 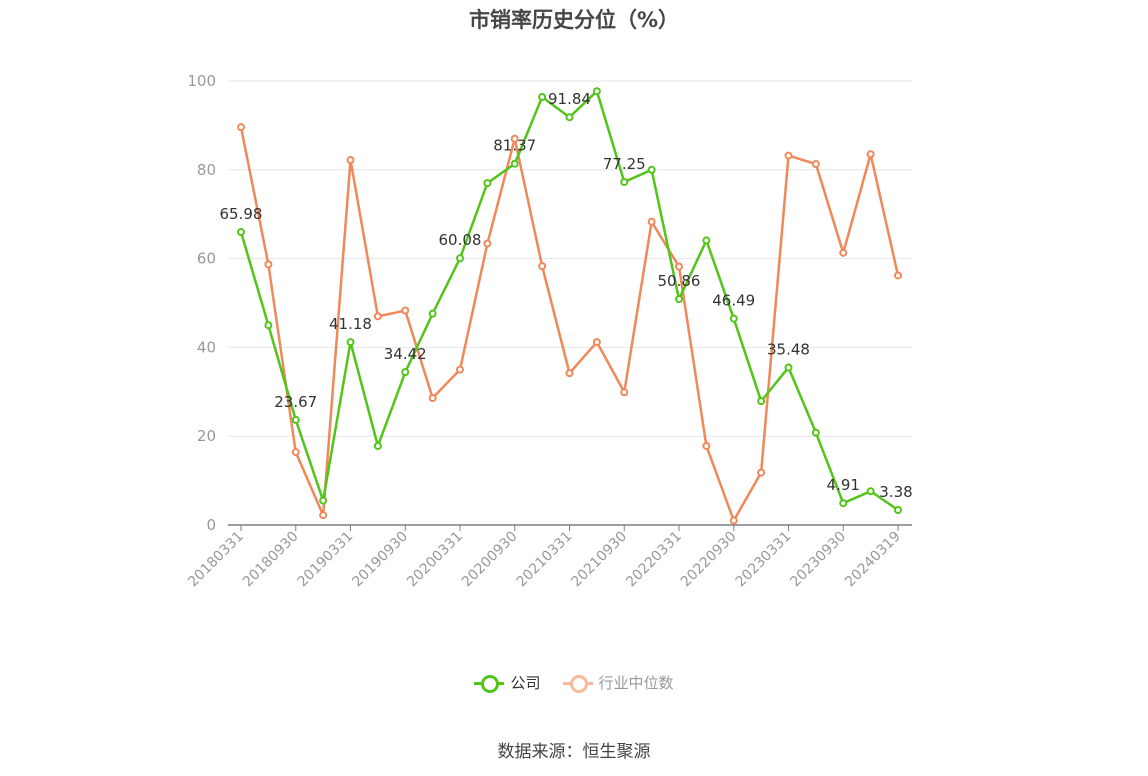 What do you see at coordinates (843, 485) in the screenshot?
I see `data-label-company: 4.91` at bounding box center [843, 485].